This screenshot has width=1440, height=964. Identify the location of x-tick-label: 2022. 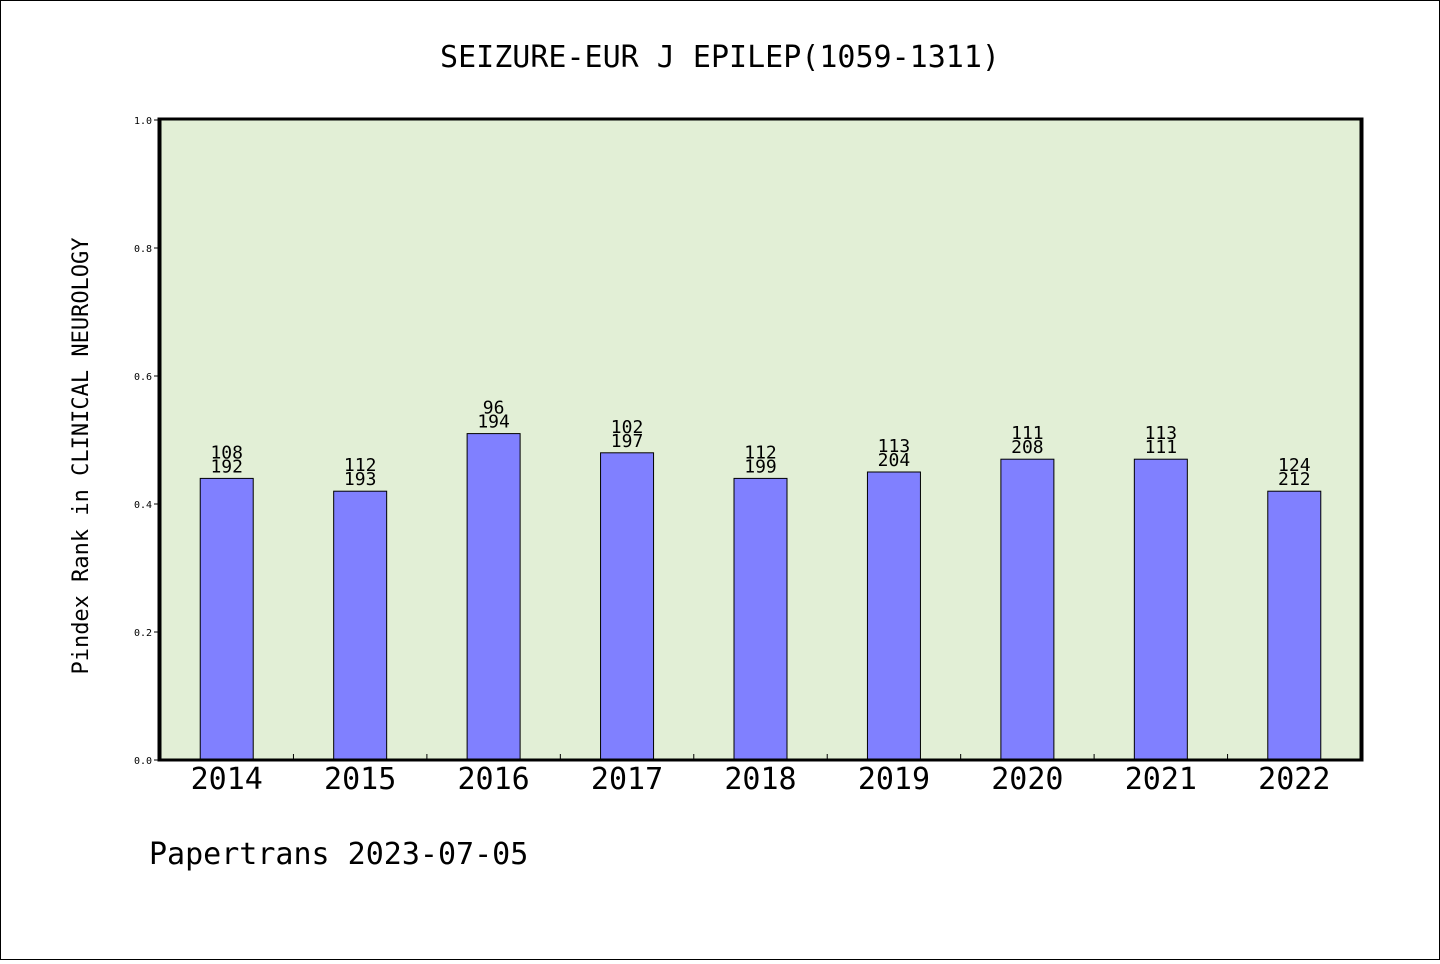
(1294, 779).